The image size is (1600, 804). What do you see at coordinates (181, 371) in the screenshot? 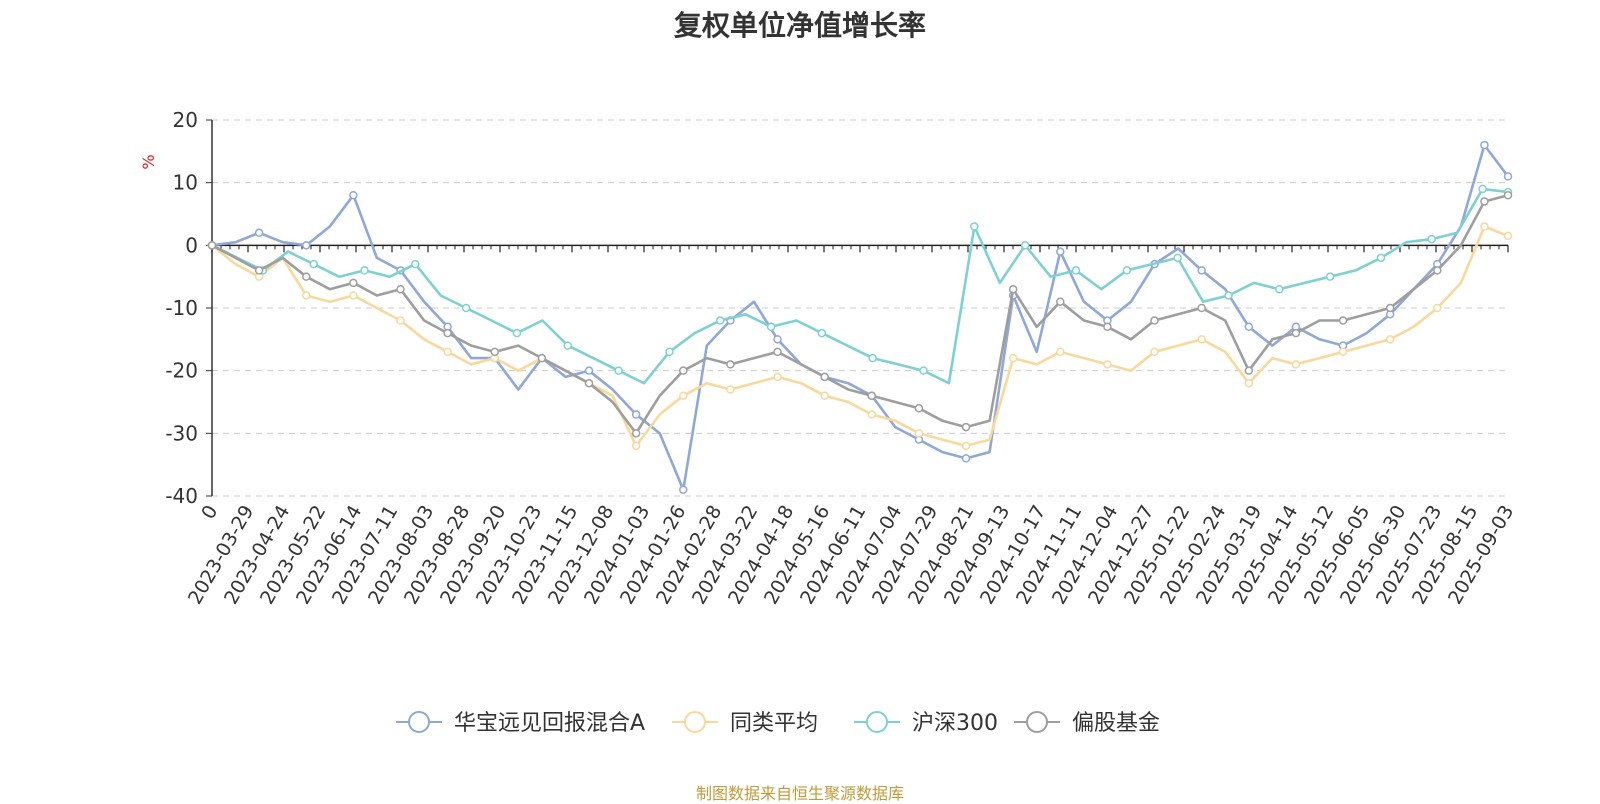
I see `y-tick-label: -20` at bounding box center [181, 371].